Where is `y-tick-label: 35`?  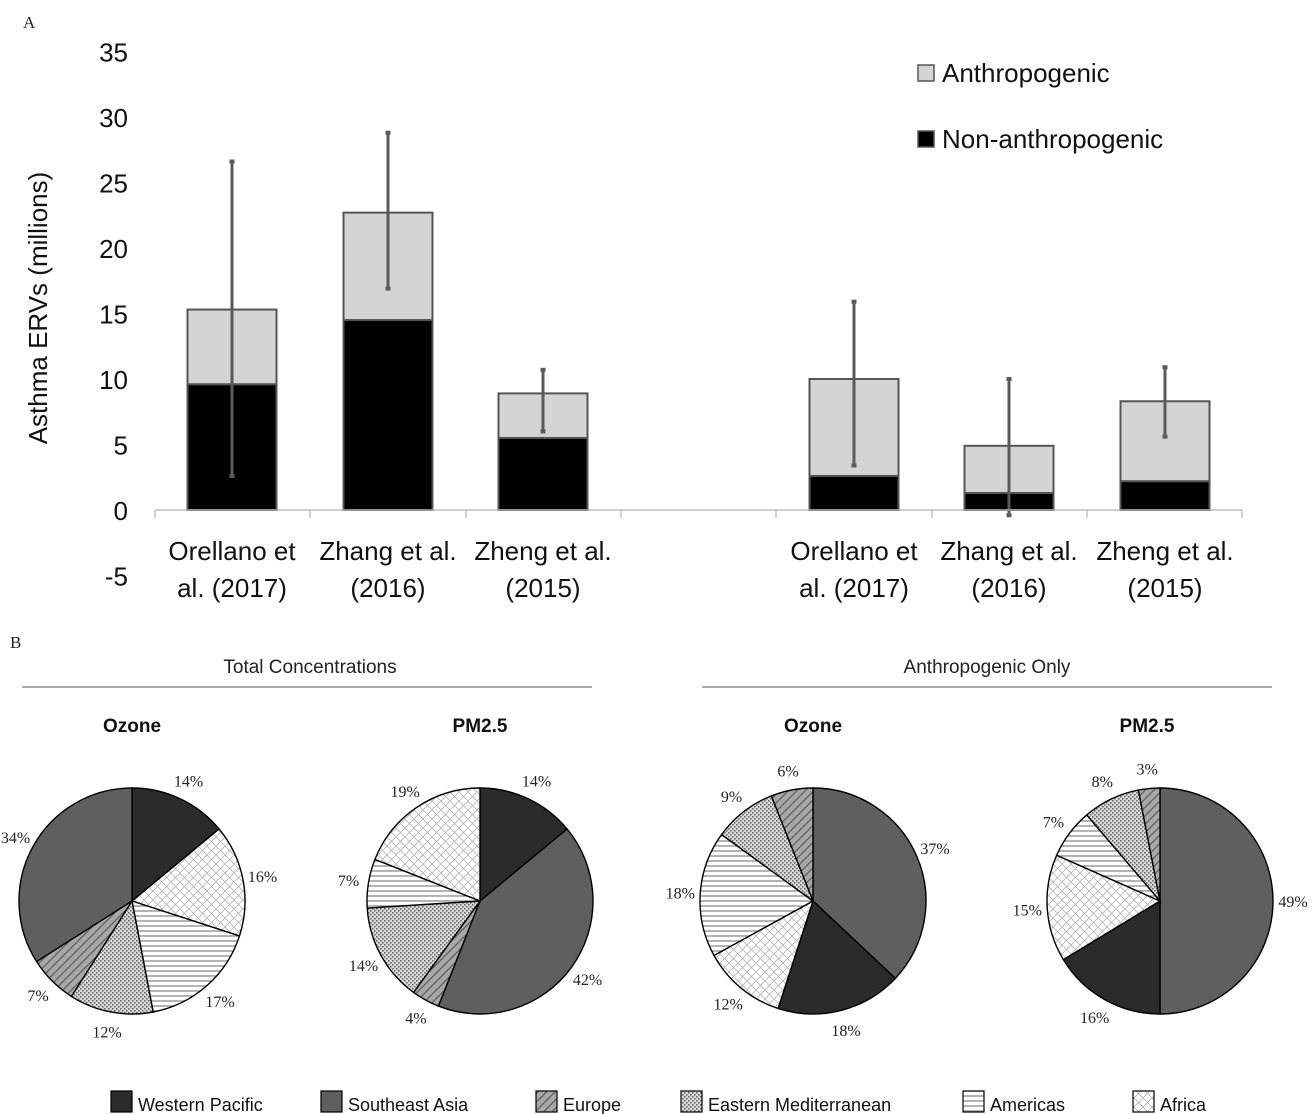 y-tick-label: 35 is located at coordinates (113, 53).